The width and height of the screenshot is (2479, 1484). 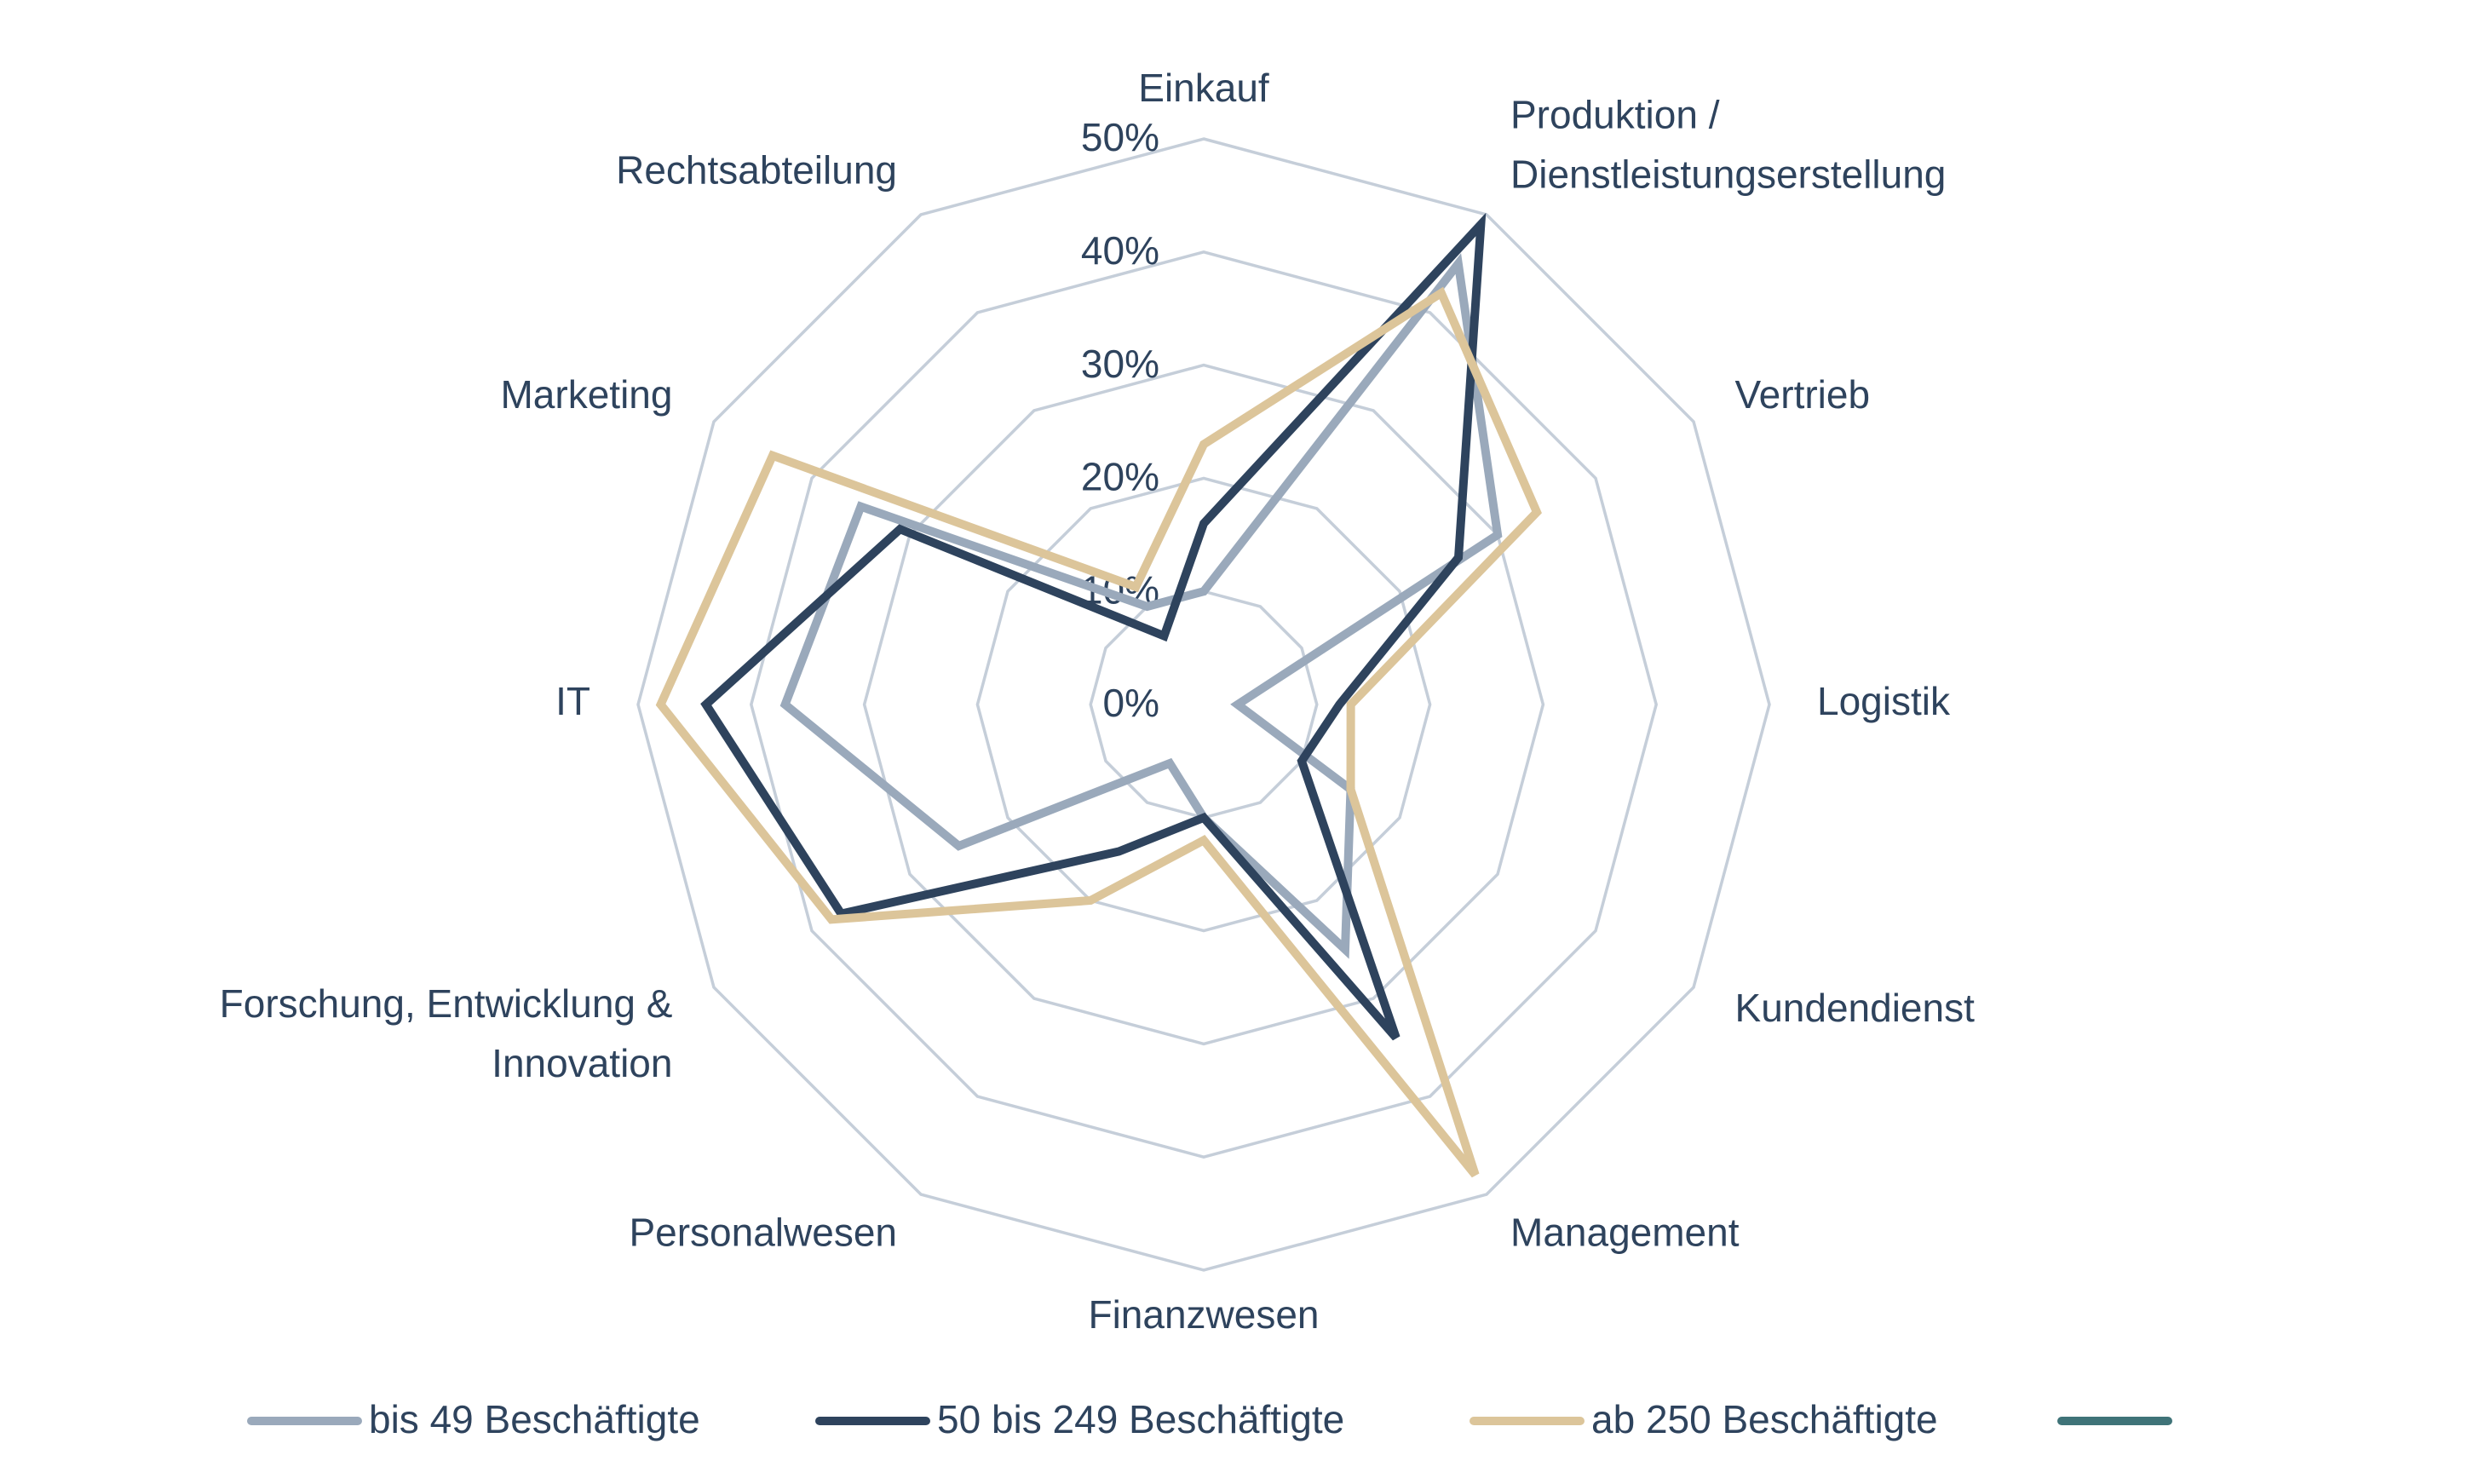 I want to click on grid-ring, so click(x=1203, y=704).